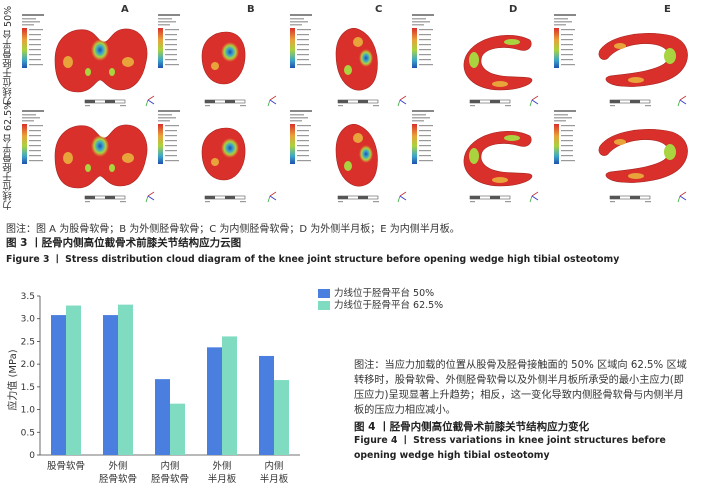 The image size is (710, 490). Describe the element at coordinates (222, 472) in the screenshot. I see `x-tick-label: 外侧半月板` at that location.